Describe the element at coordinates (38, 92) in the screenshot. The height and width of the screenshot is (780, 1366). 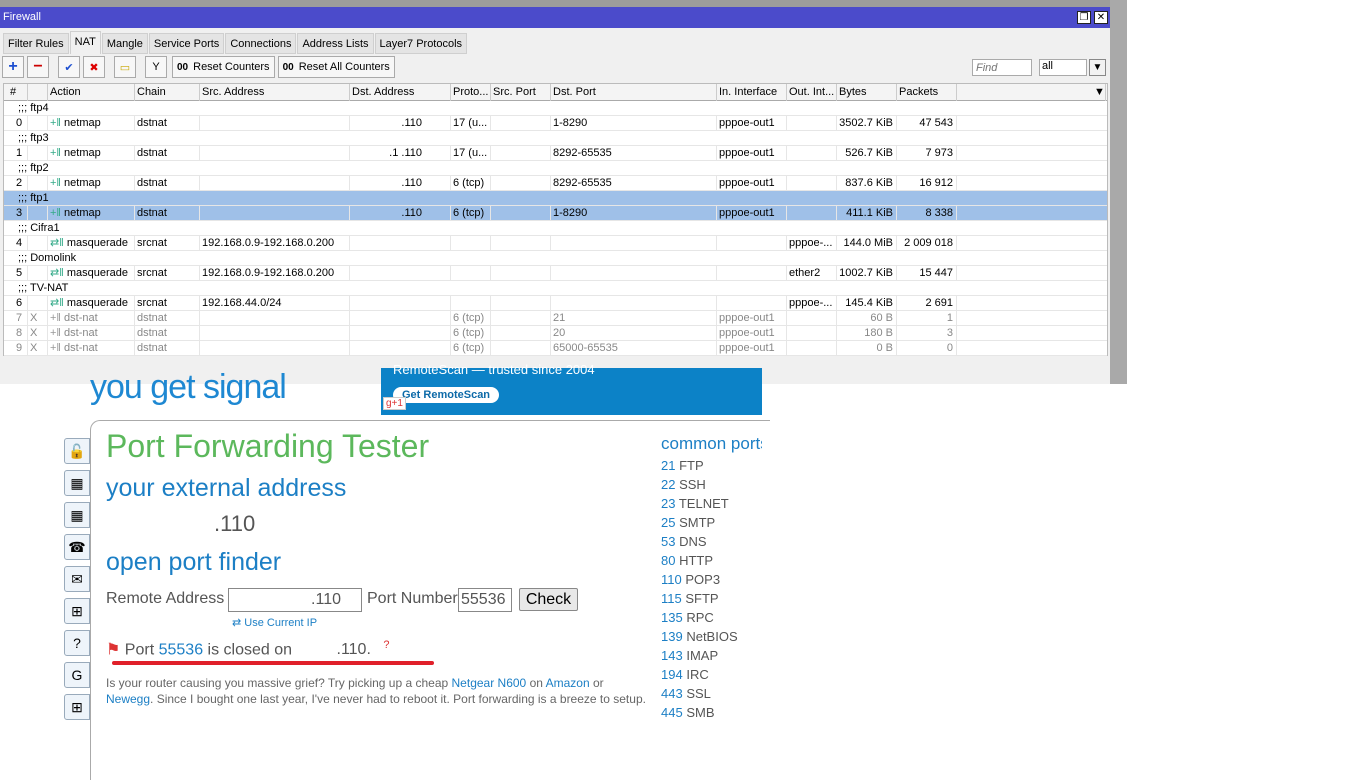
I see `column-header` at that location.